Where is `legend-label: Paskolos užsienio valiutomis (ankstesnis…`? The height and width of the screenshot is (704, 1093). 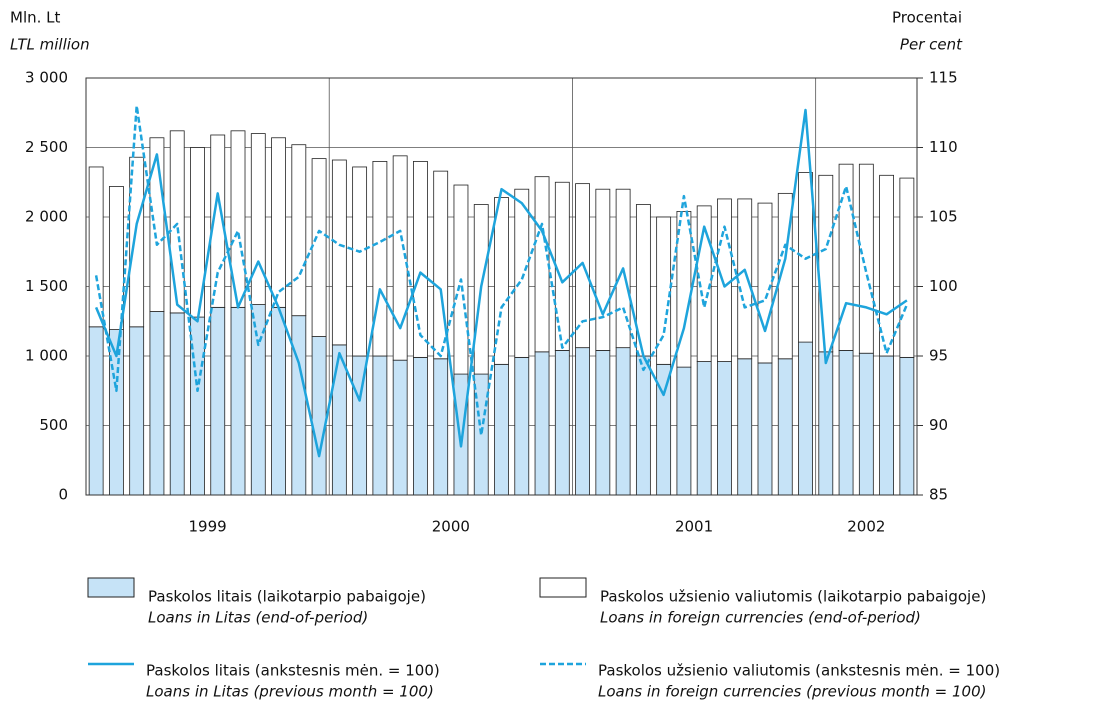 legend-label: Paskolos užsienio valiutomis (ankstesnis… is located at coordinates (799, 671).